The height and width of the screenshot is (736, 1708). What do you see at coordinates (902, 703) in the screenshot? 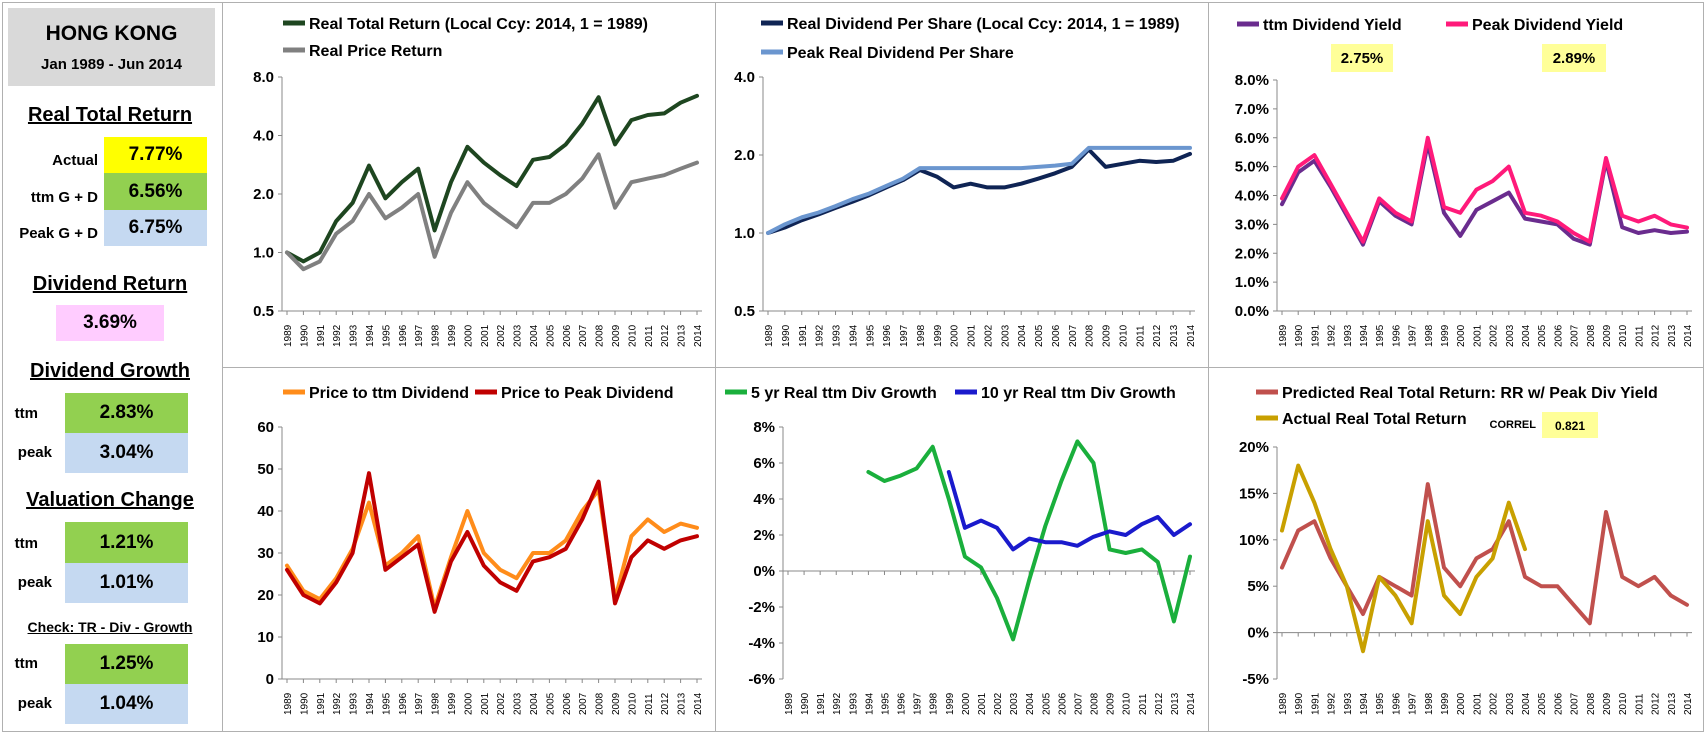
I see `c5-x-tick-label: 1996` at bounding box center [902, 703].